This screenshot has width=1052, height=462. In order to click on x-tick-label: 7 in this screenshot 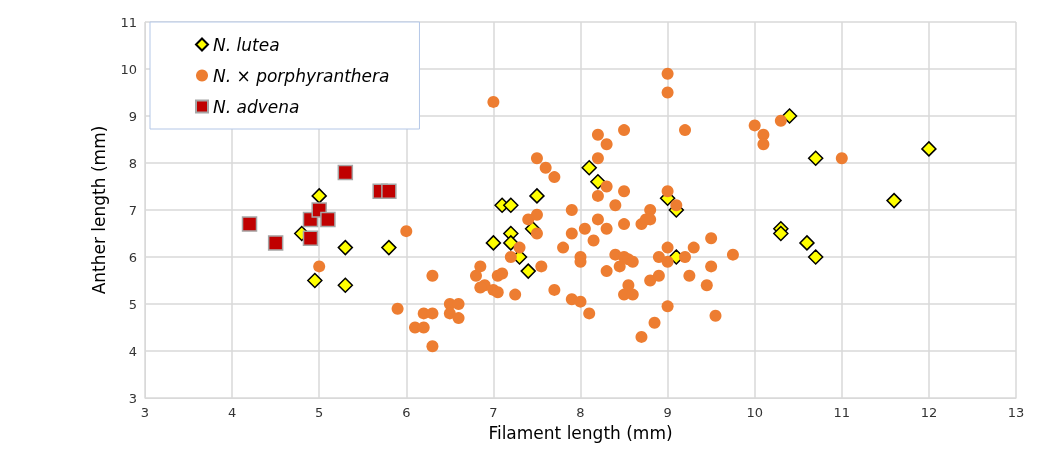, I will do `click(493, 412)`.